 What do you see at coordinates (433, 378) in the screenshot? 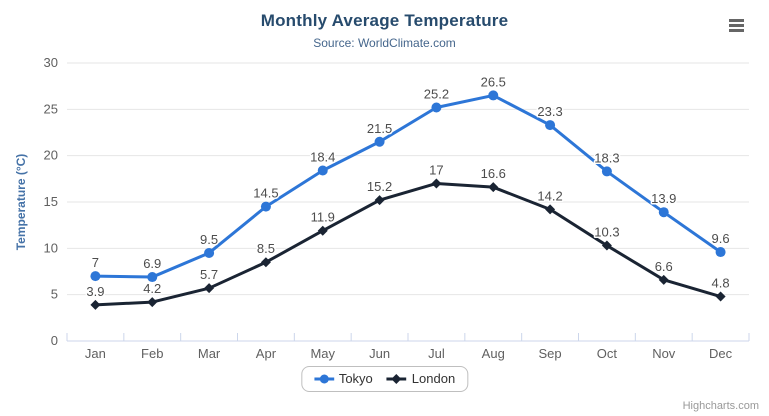
I see `legend-label-london: London` at bounding box center [433, 378].